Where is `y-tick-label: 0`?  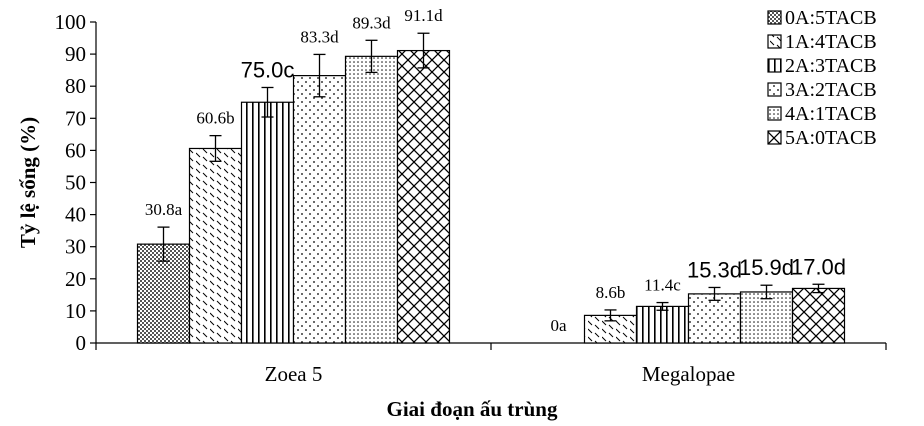
y-tick-label: 0 is located at coordinates (81, 343).